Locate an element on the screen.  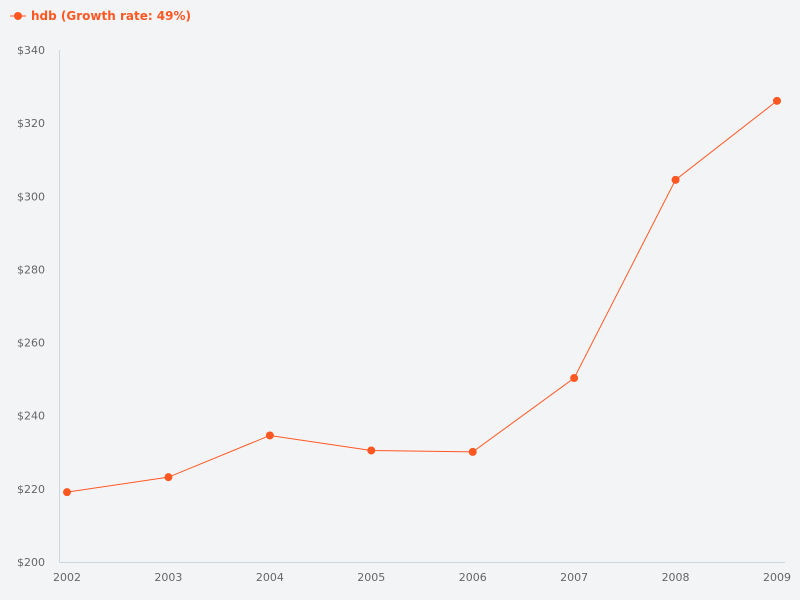
y-tick-label: $340 is located at coordinates (31, 50).